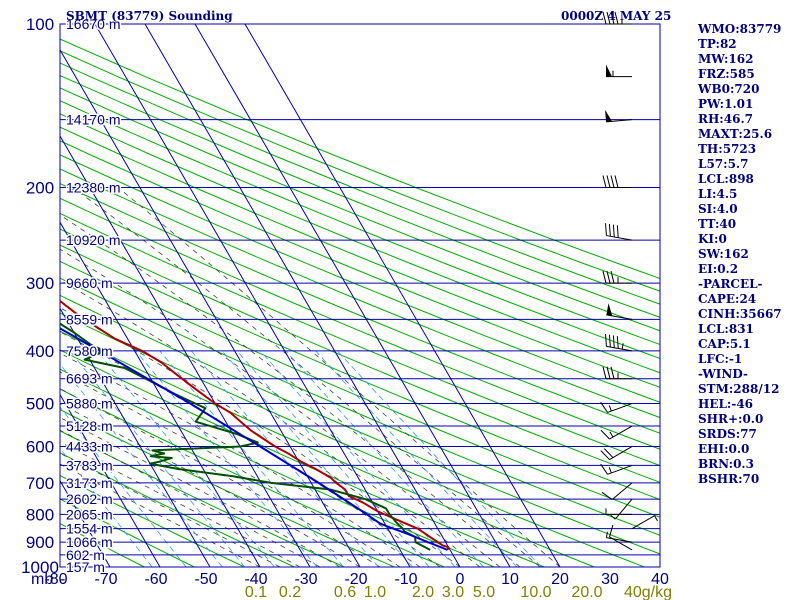  What do you see at coordinates (40, 283) in the screenshot?
I see `pressure-tick-label: 300` at bounding box center [40, 283].